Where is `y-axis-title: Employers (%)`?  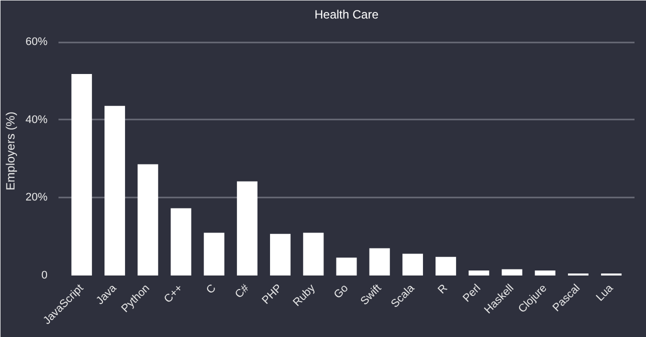
y-axis-title: Employers (%) is located at coordinates (10, 151).